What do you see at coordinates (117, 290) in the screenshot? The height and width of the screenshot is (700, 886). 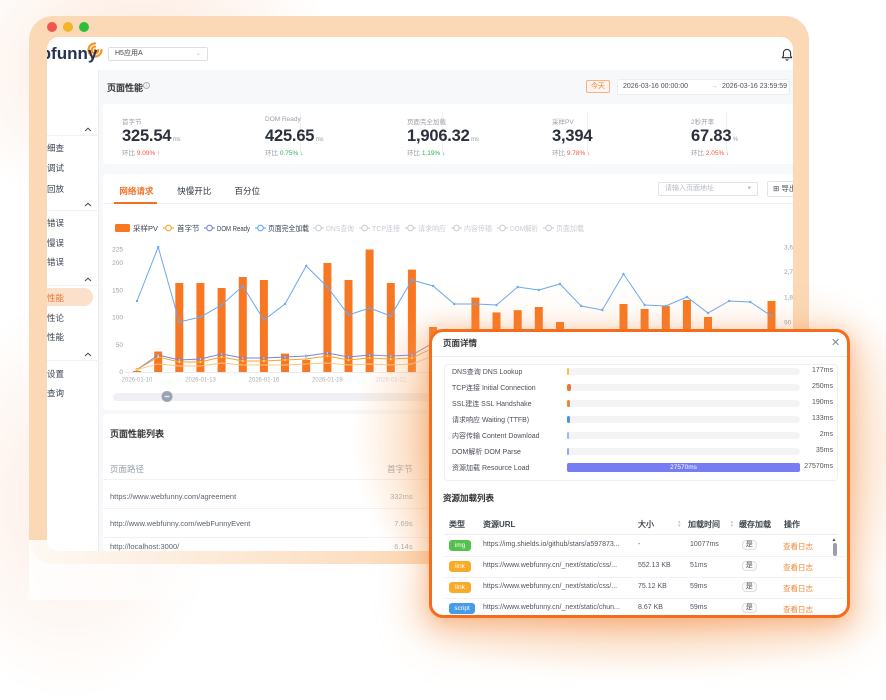 I see `svg-text: 150` at bounding box center [117, 290].